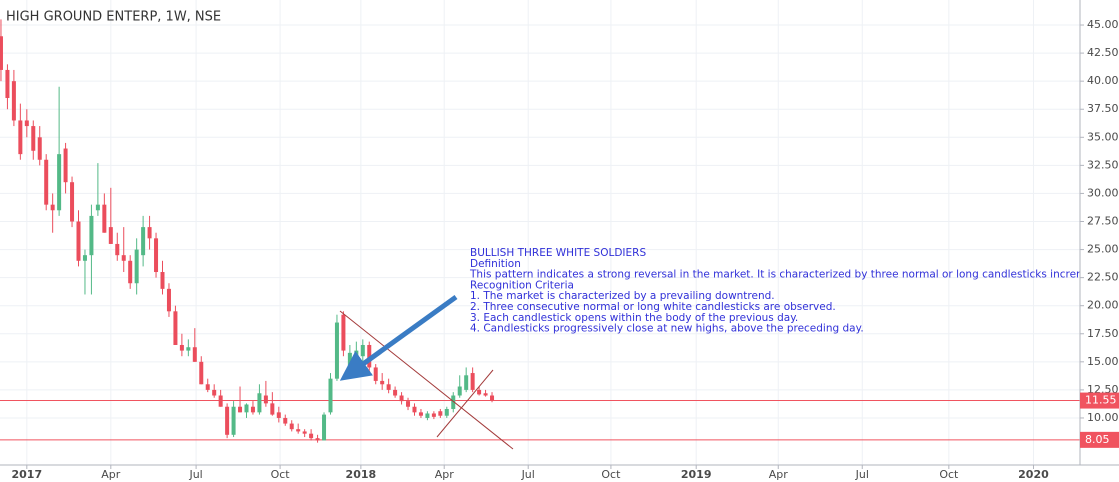 The width and height of the screenshot is (1119, 482). I want to click on price-label: 8.05, so click(1097, 439).